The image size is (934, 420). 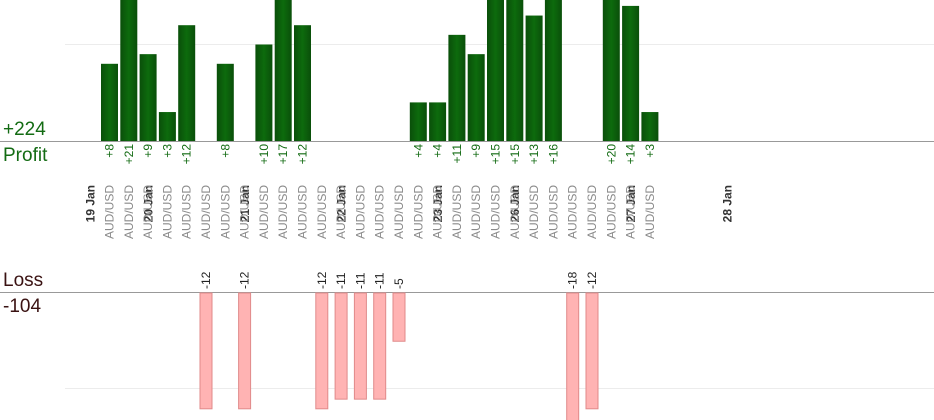 What do you see at coordinates (631, 154) in the screenshot?
I see `profit-value-label: +14` at bounding box center [631, 154].